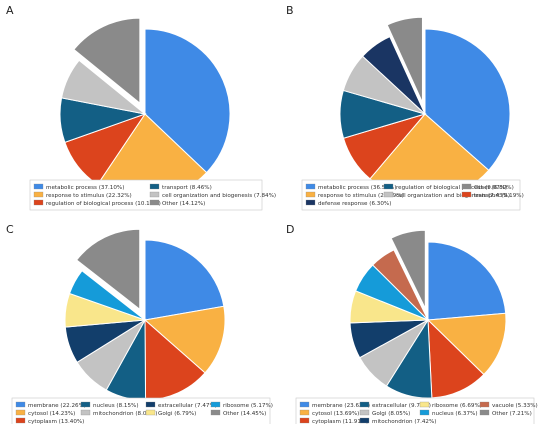 The height and width of the screenshot is (424, 550). I want to click on legend-label: ribosome (6.69%), so click(457, 406).